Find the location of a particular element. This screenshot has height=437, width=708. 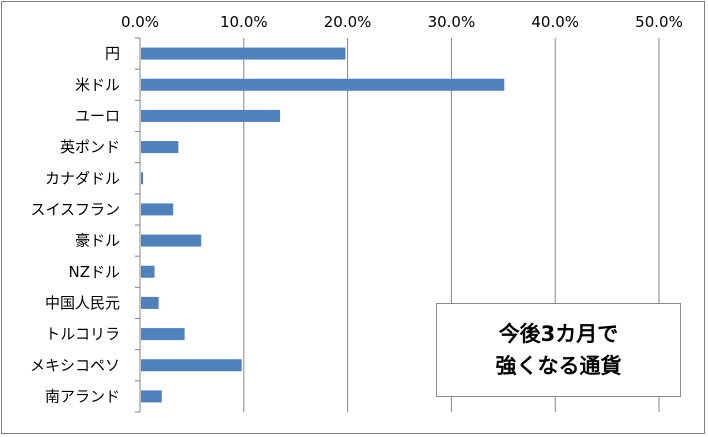

category-label: 中国人民元 is located at coordinates (82, 303).